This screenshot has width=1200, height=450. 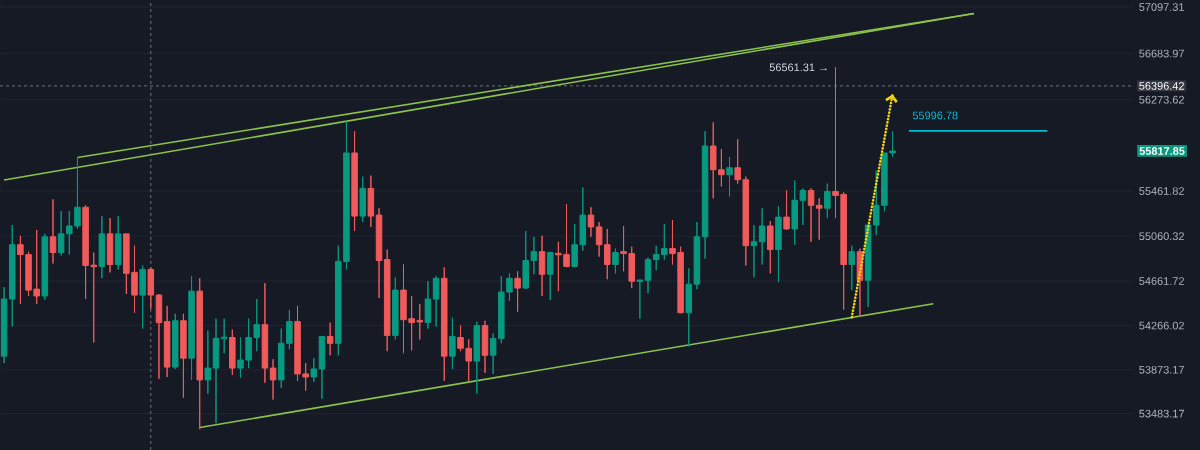 What do you see at coordinates (1161, 53) in the screenshot?
I see `y-tick-label: 56683.97` at bounding box center [1161, 53].